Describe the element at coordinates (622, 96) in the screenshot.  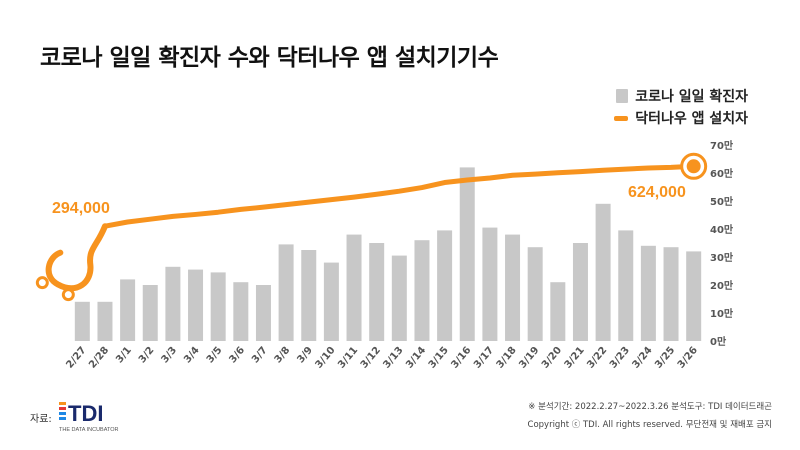
I see `legend-swatch-bars` at that location.